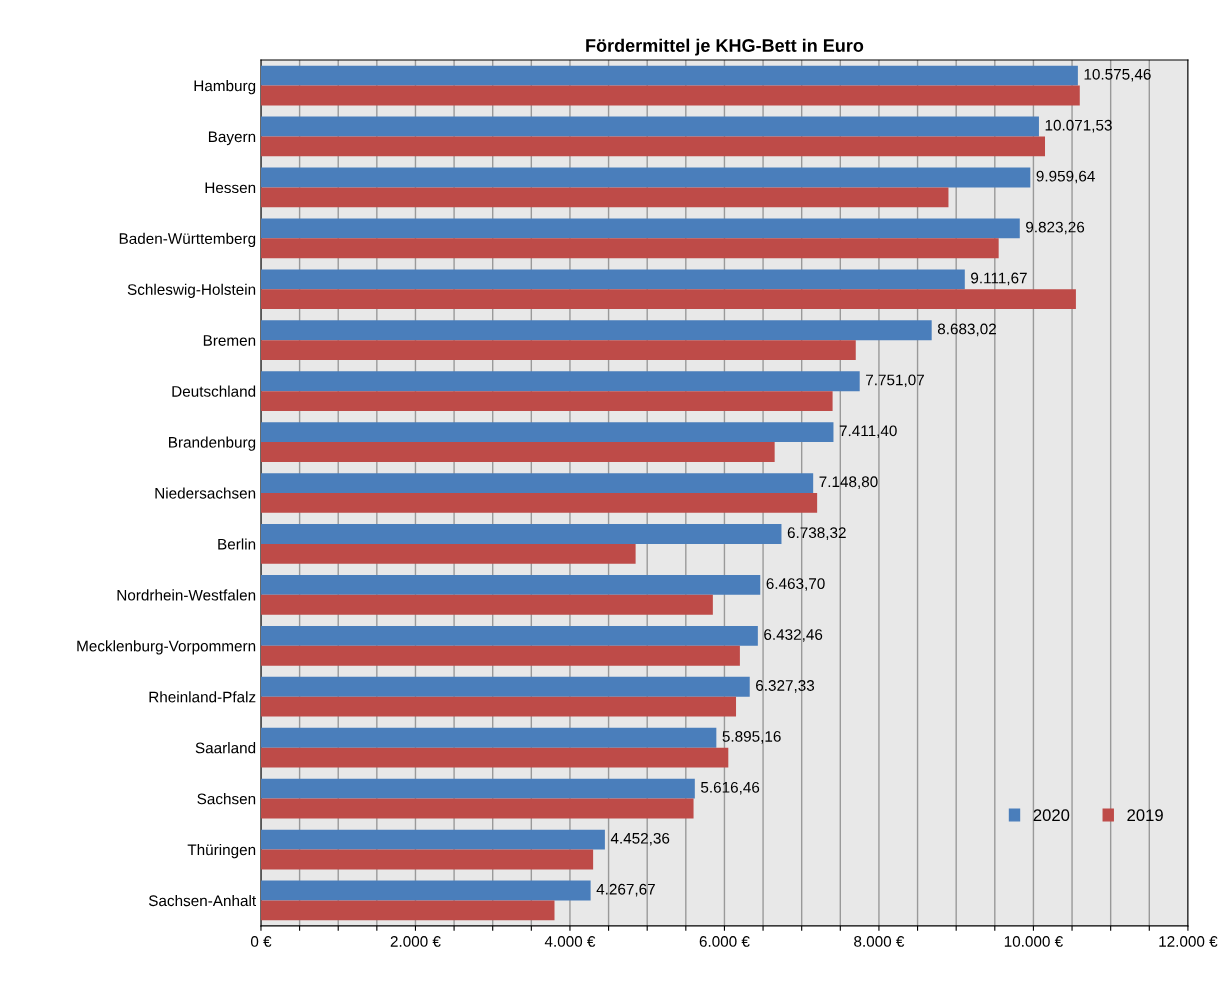  Describe the element at coordinates (230, 188) in the screenshot. I see `y-tick-label: Hessen` at that location.